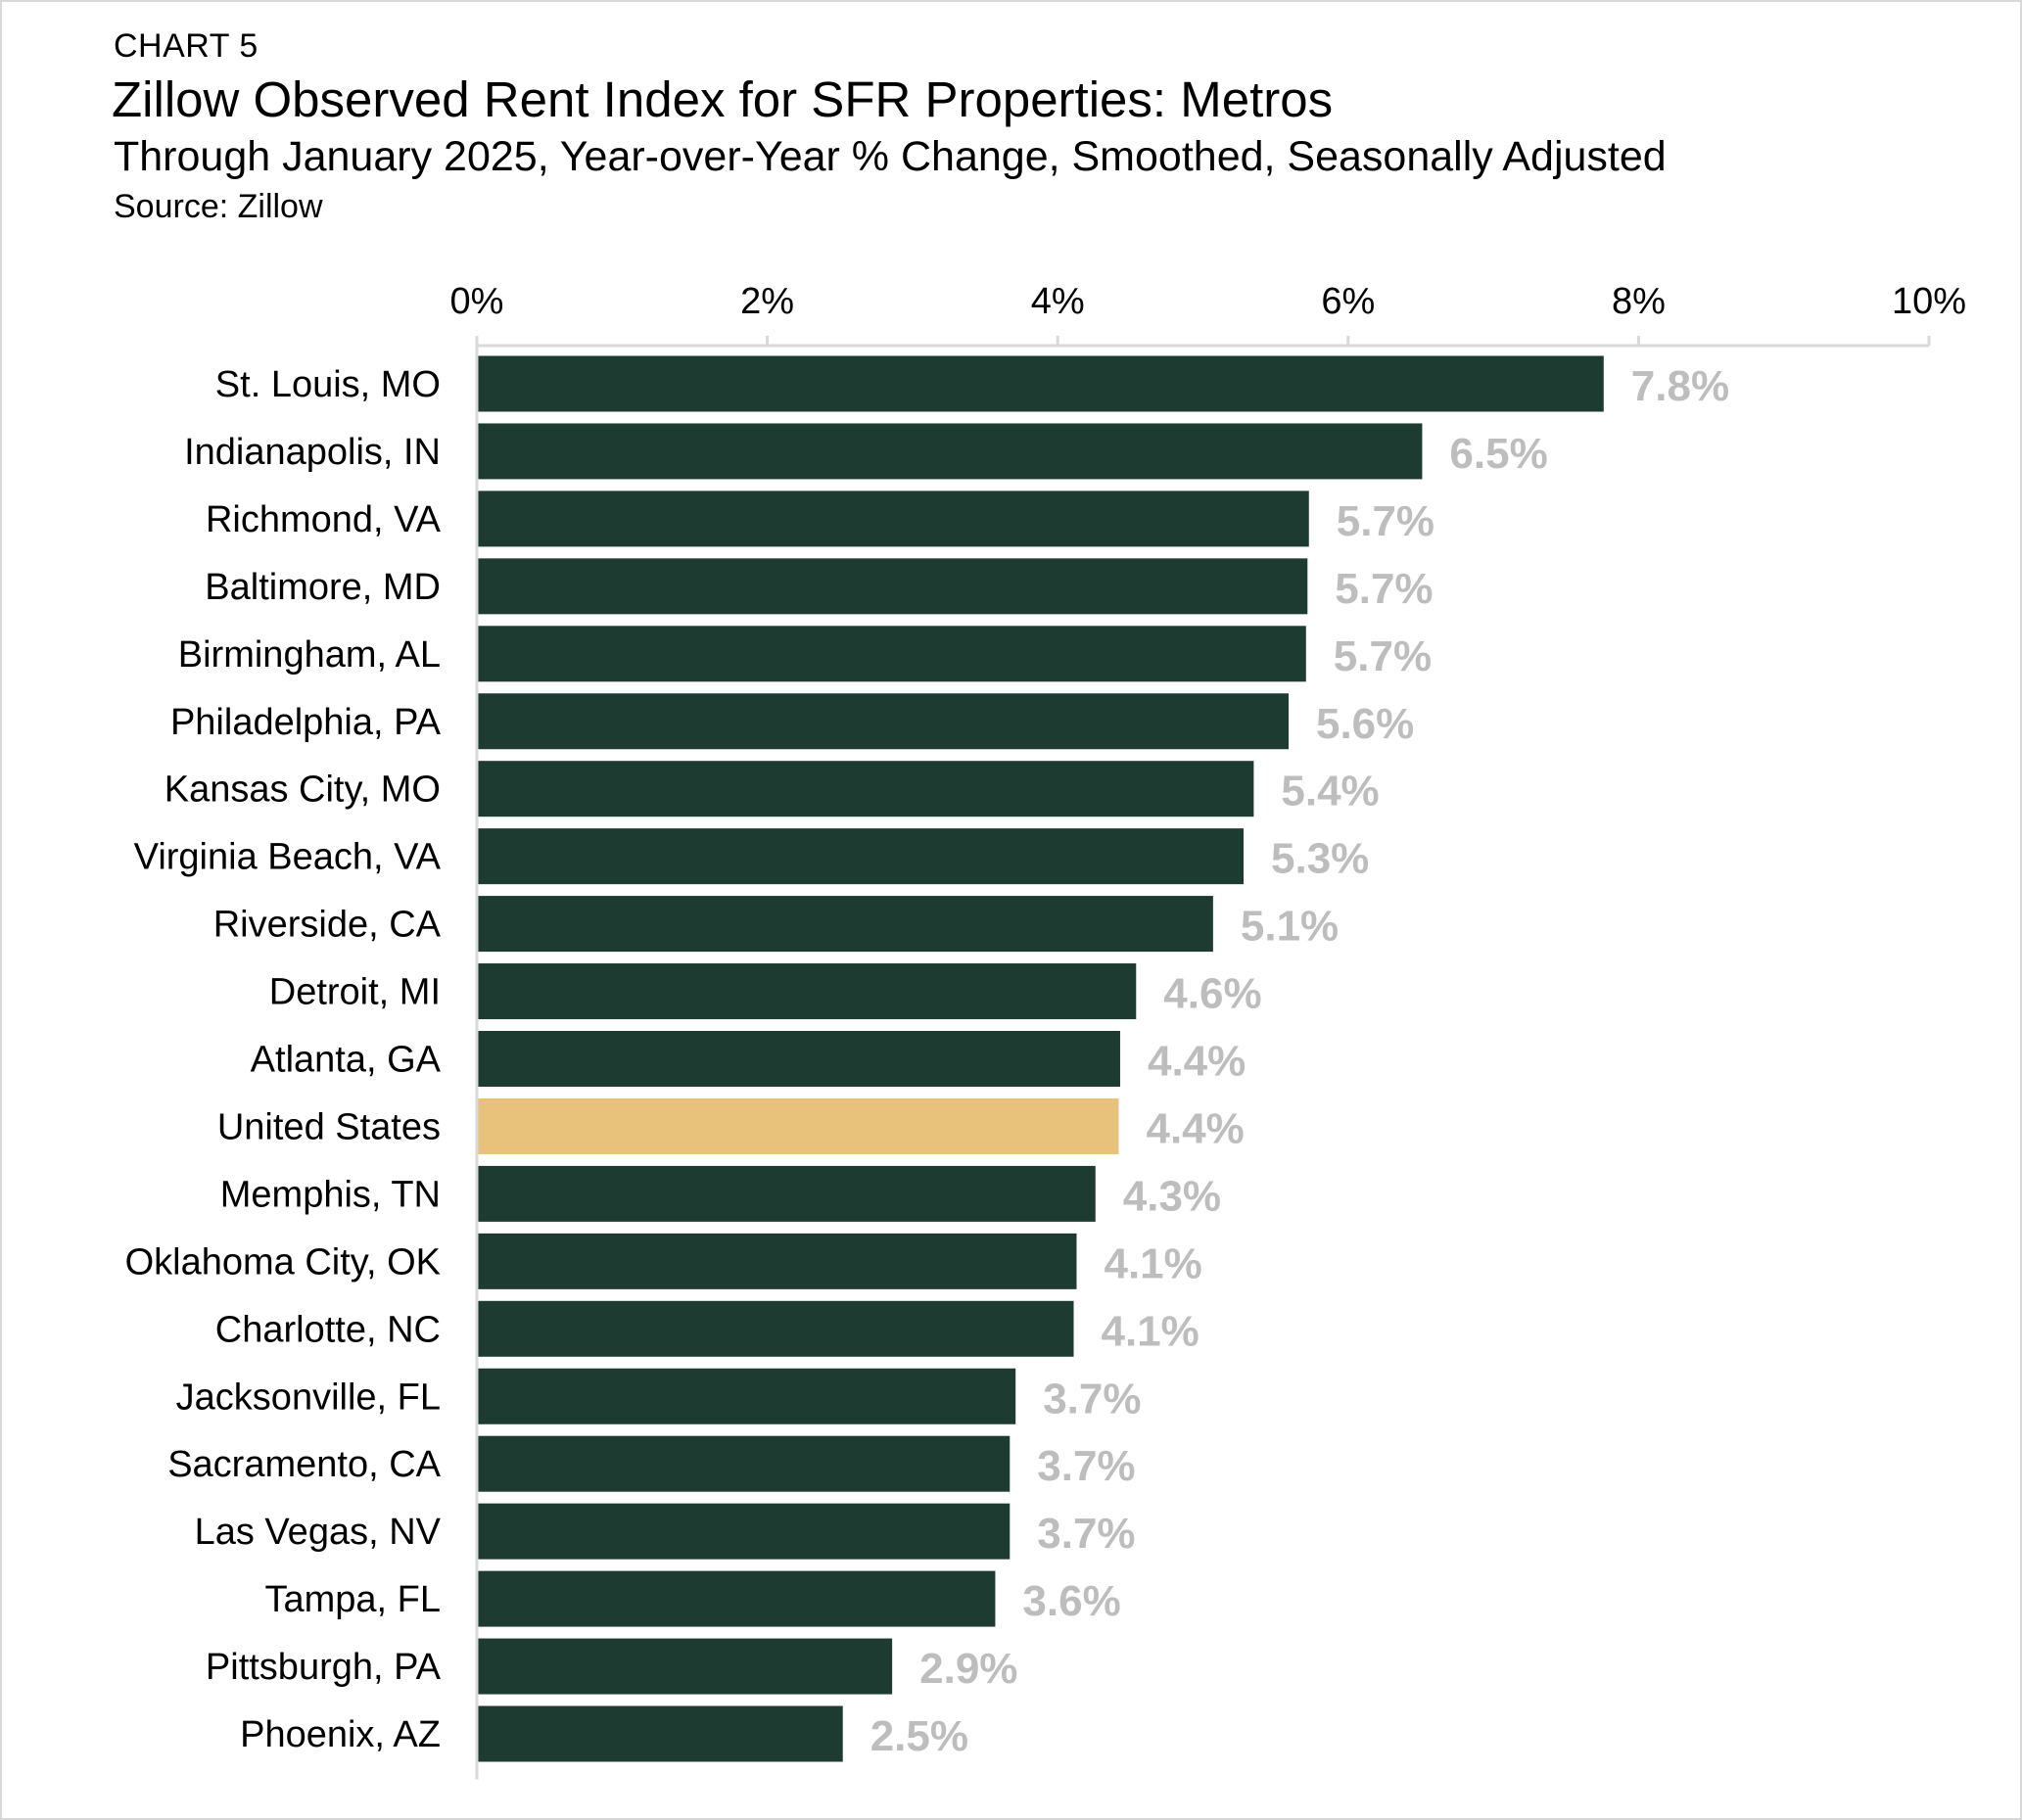 The width and height of the screenshot is (2022, 1820). I want to click on x-tick-label: 4%, so click(1058, 301).